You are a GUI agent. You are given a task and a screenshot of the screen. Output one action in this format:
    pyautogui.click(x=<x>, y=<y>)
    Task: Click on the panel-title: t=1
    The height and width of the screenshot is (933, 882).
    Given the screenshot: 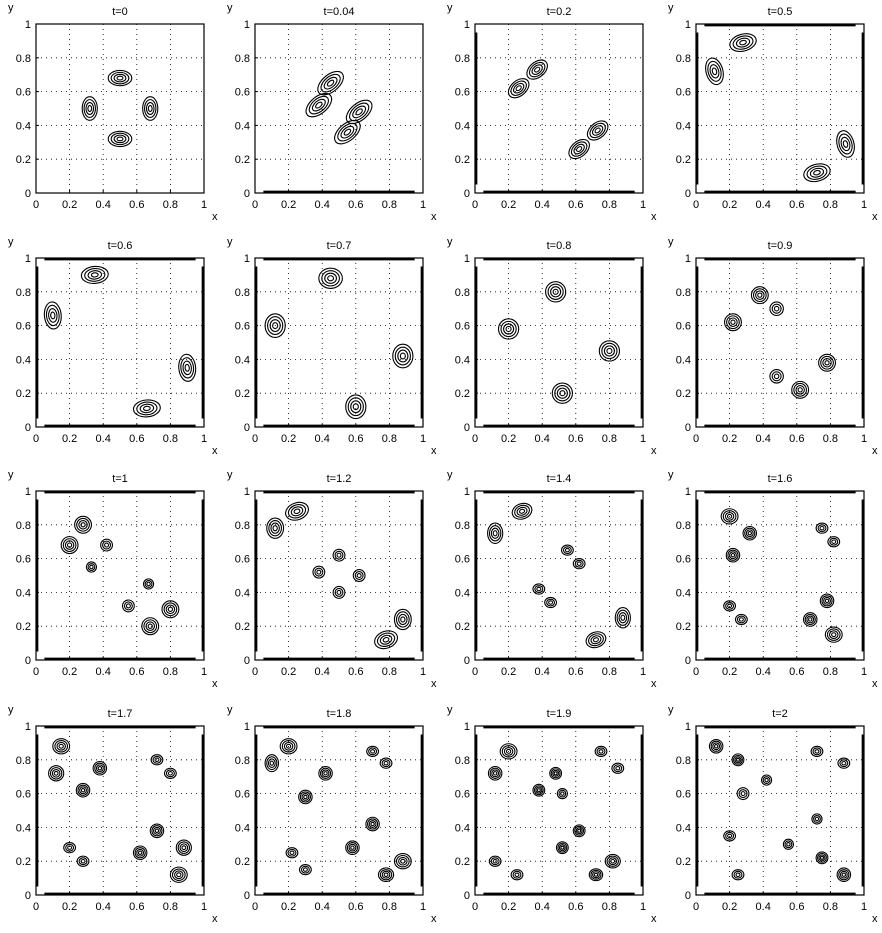 What is the action you would take?
    pyautogui.click(x=120, y=479)
    